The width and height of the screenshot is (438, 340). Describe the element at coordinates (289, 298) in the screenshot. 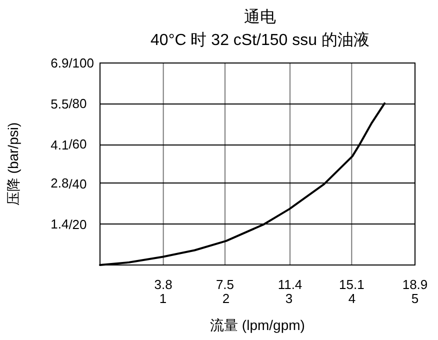

I see `x2-tick-label: 3` at that location.